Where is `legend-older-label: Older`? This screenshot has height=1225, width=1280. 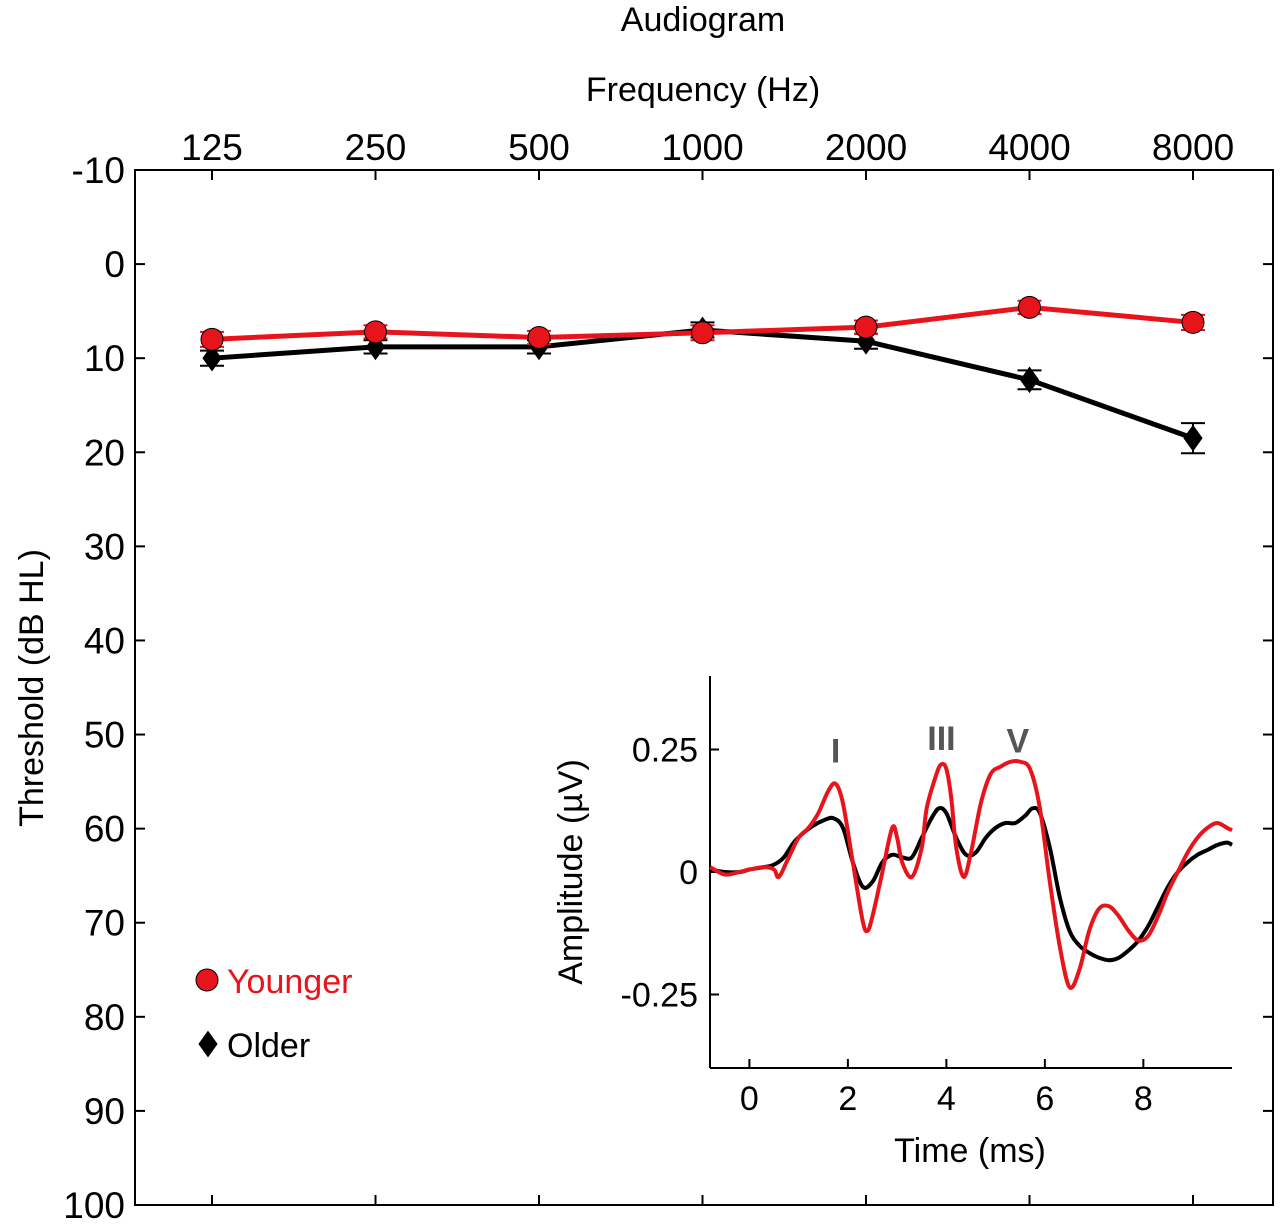 legend-older-label: Older is located at coordinates (268, 1046).